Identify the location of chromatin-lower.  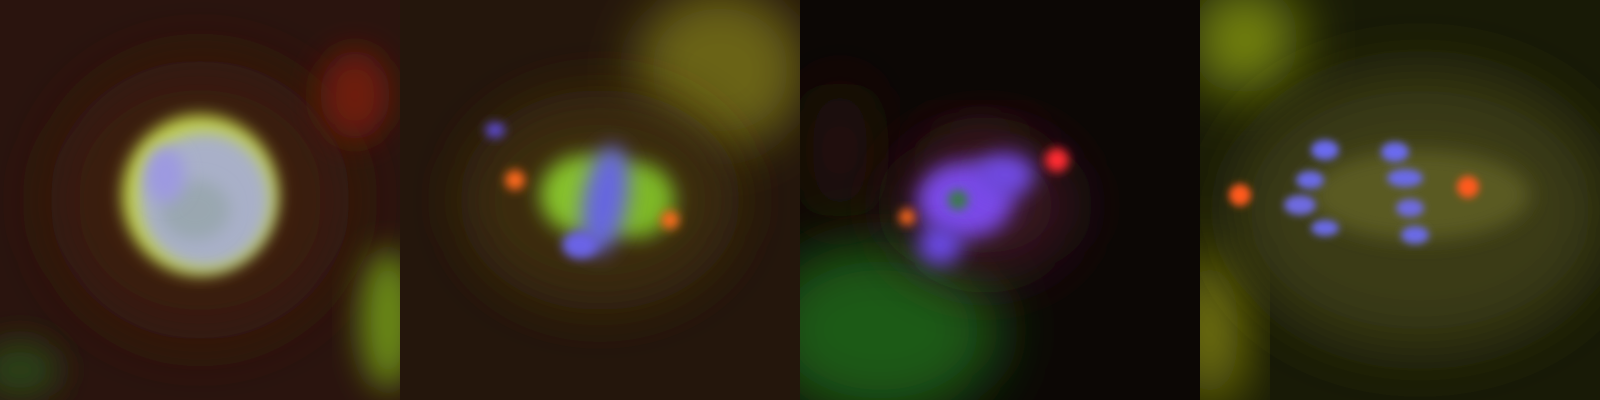
(940, 245).